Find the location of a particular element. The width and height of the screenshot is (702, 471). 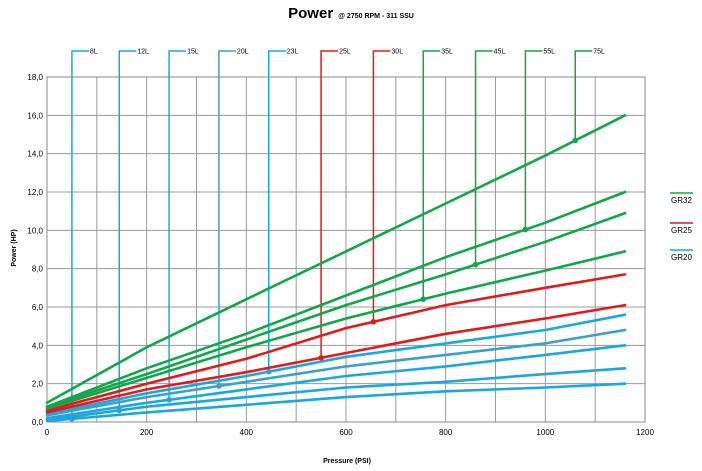

y-tick-label: 12,0 is located at coordinates (35, 192).